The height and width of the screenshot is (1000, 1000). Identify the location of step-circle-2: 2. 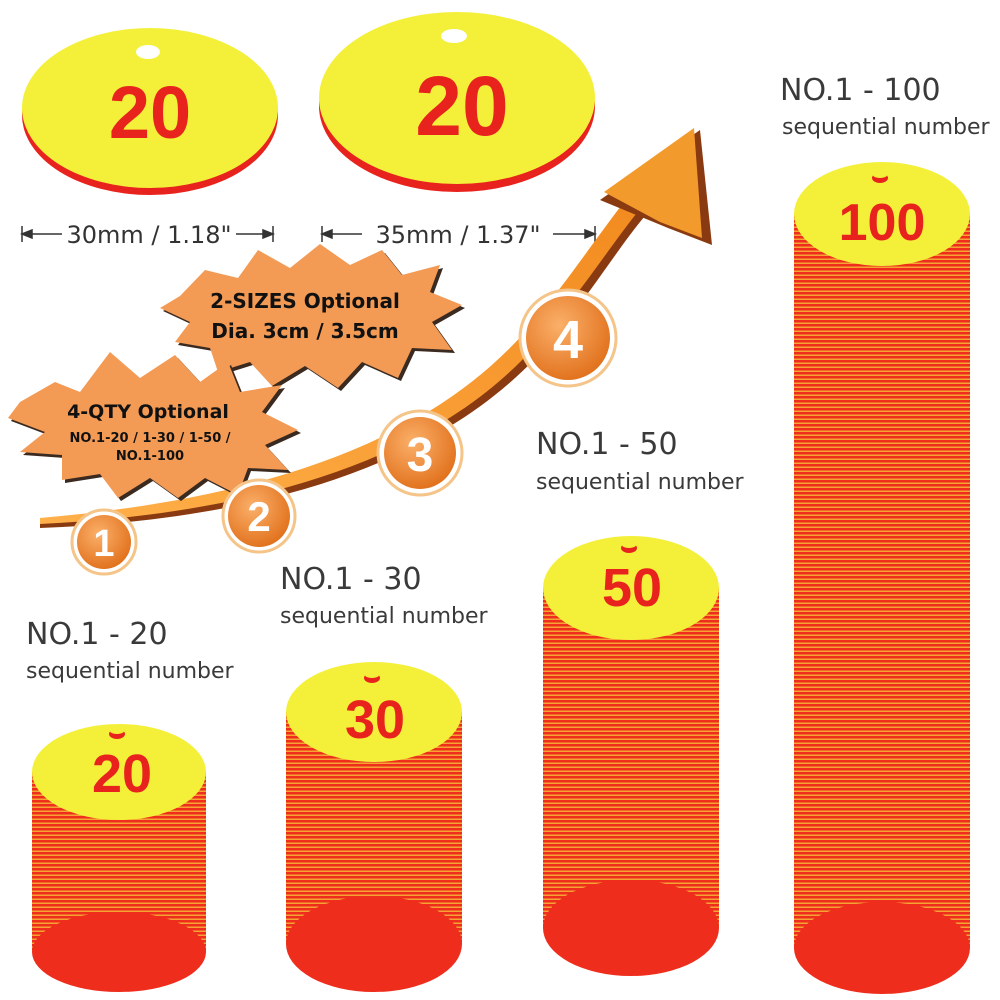
(259, 516).